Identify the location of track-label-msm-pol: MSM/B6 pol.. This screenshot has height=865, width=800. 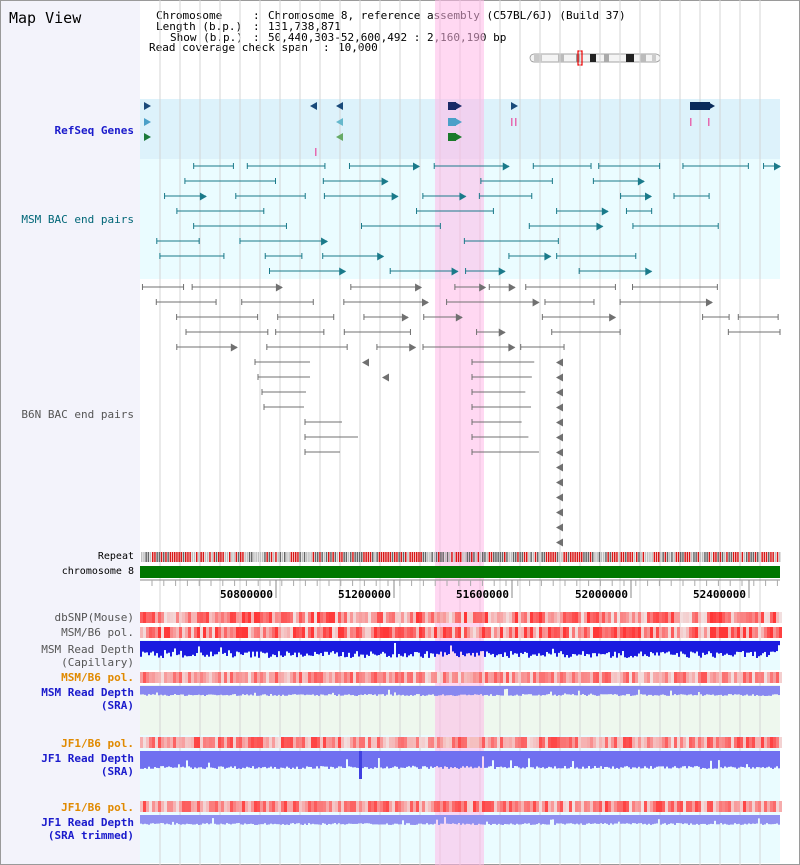
(97, 632).